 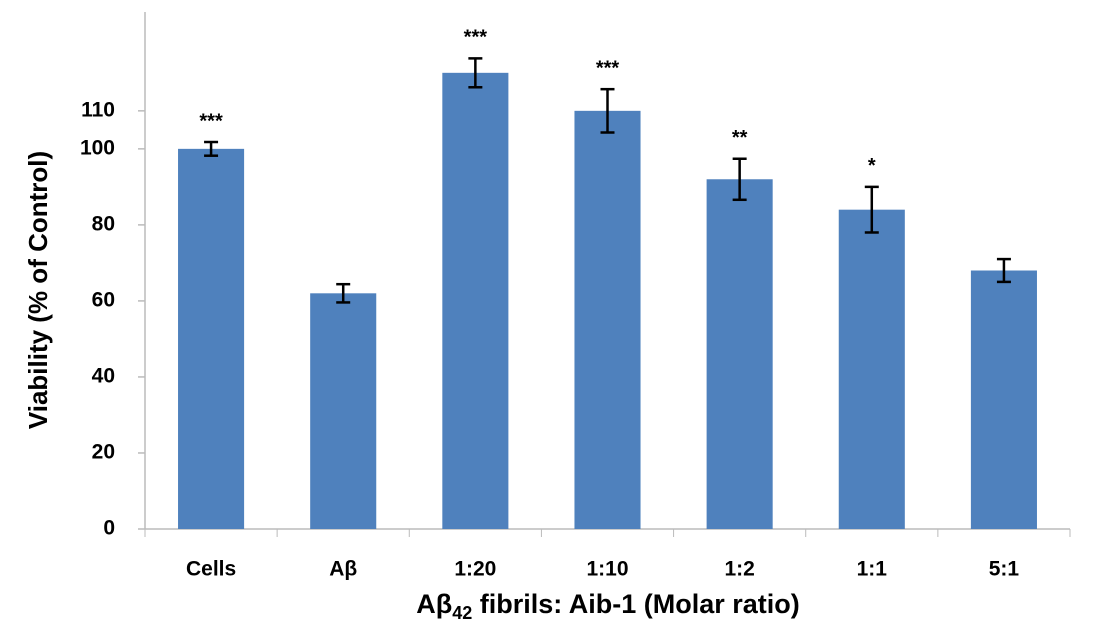 What do you see at coordinates (109, 528) in the screenshot?
I see `y-tick-label: 0` at bounding box center [109, 528].